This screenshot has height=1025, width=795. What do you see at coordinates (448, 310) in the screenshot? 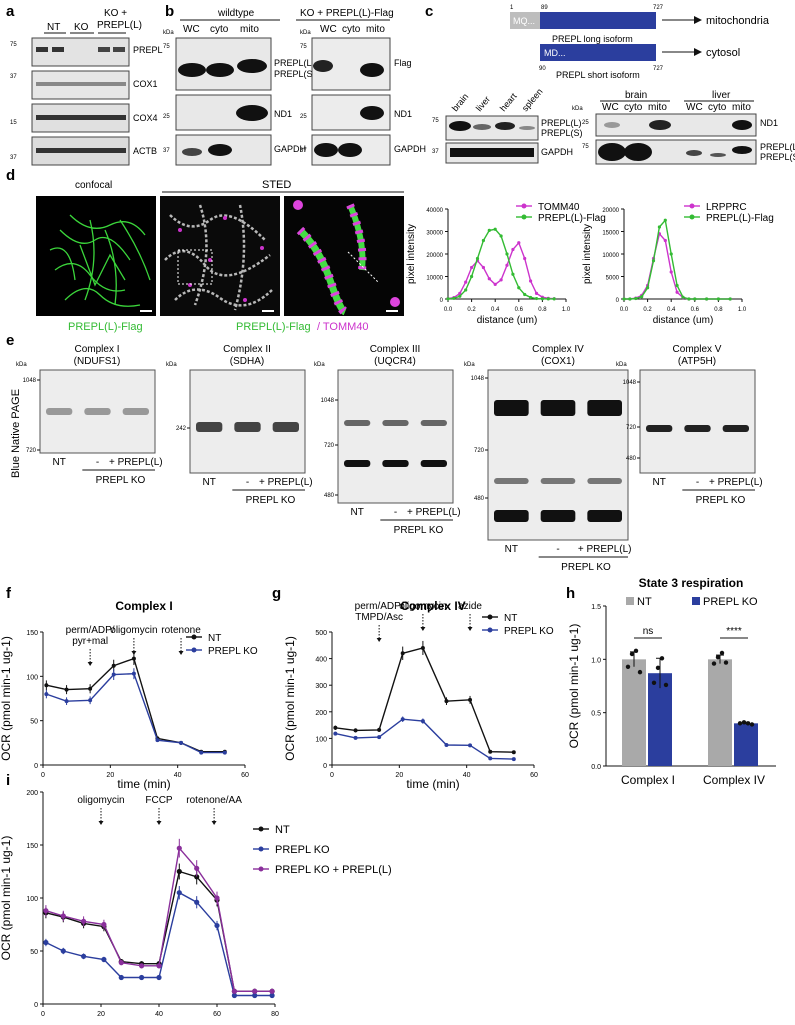
I see `x-tick-label: 0.0` at bounding box center [448, 310].